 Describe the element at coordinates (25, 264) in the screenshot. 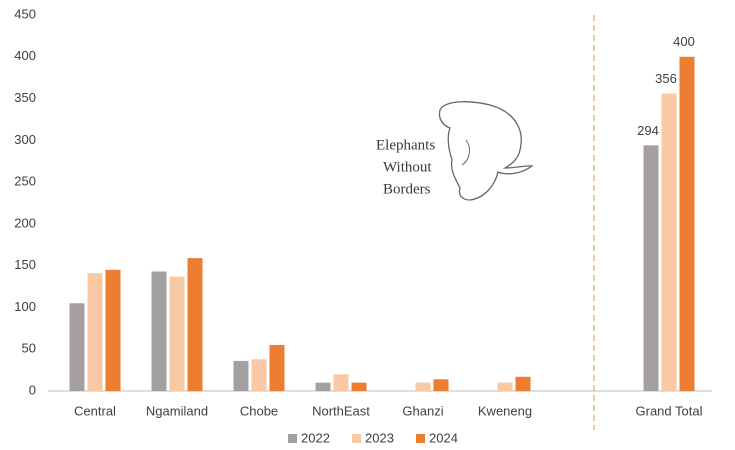

I see `y-tick-label: 150` at that location.